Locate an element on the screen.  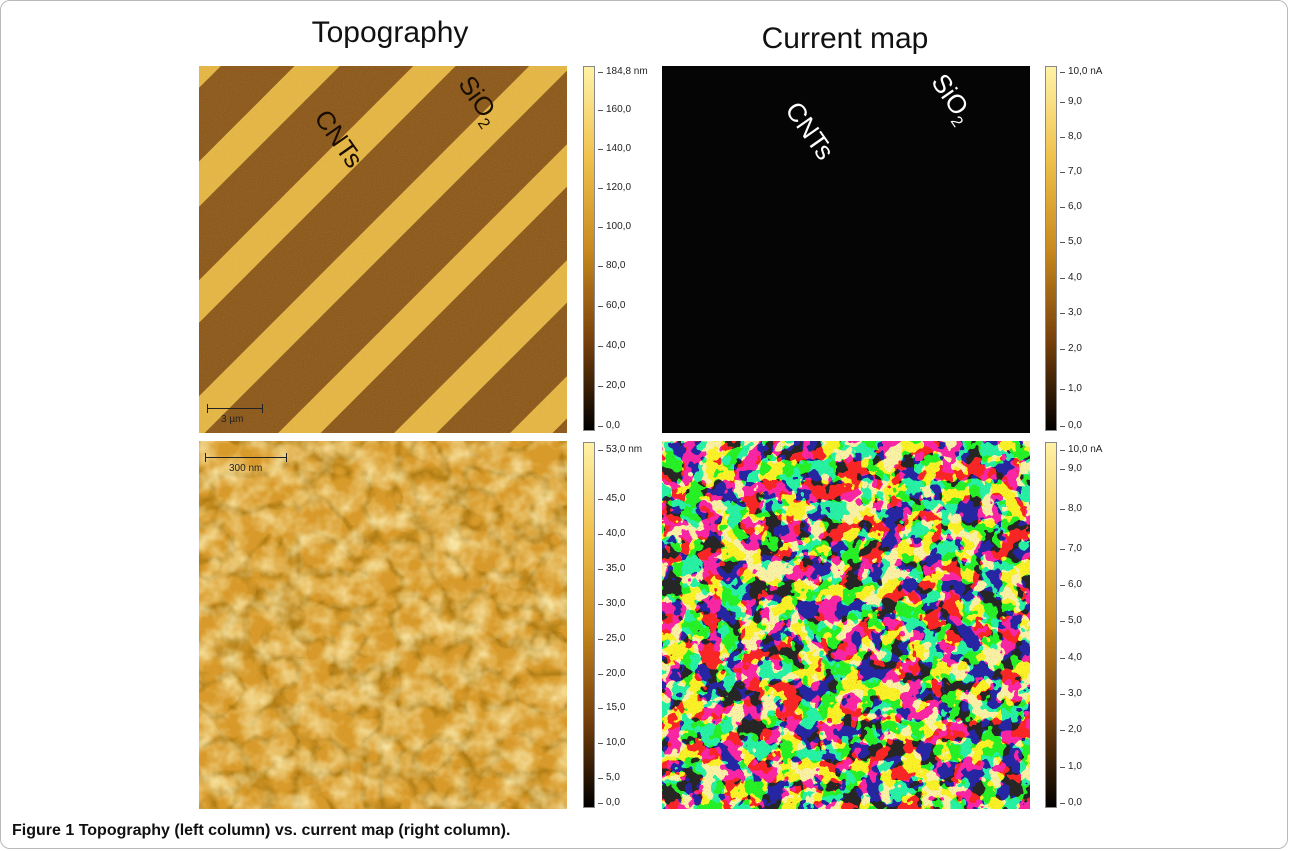
tick: 35,0 is located at coordinates (611, 568).